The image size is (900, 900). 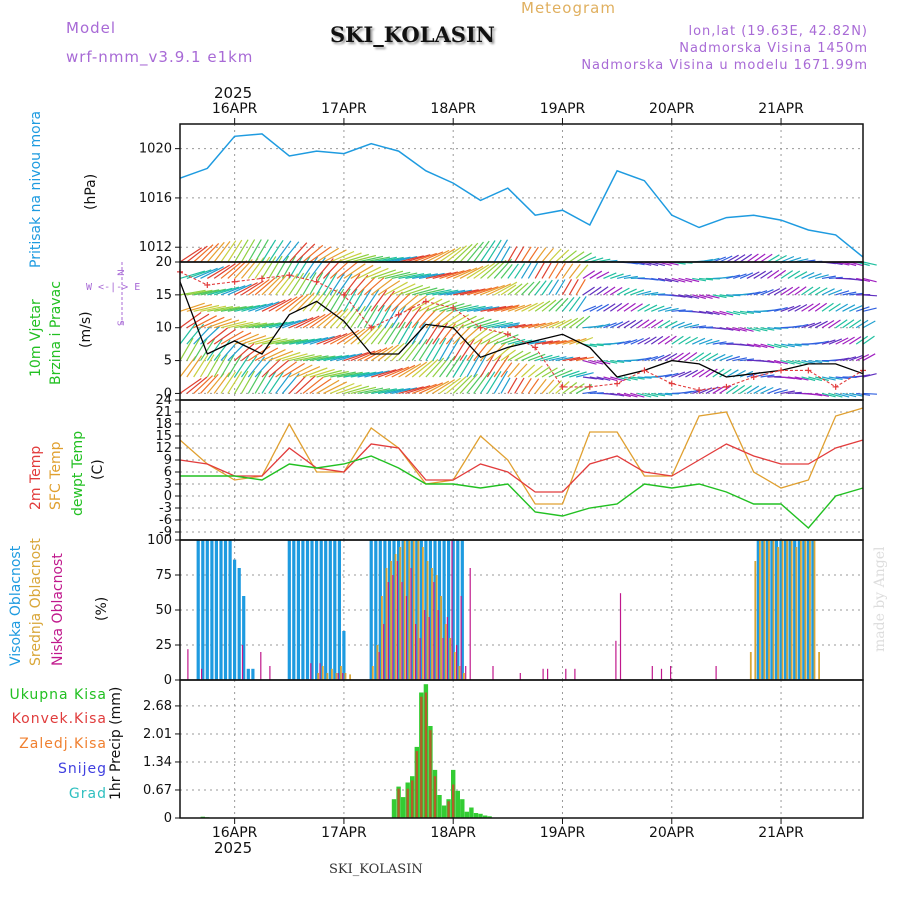 I want to click on y-tick-label: 75, so click(x=163, y=575).